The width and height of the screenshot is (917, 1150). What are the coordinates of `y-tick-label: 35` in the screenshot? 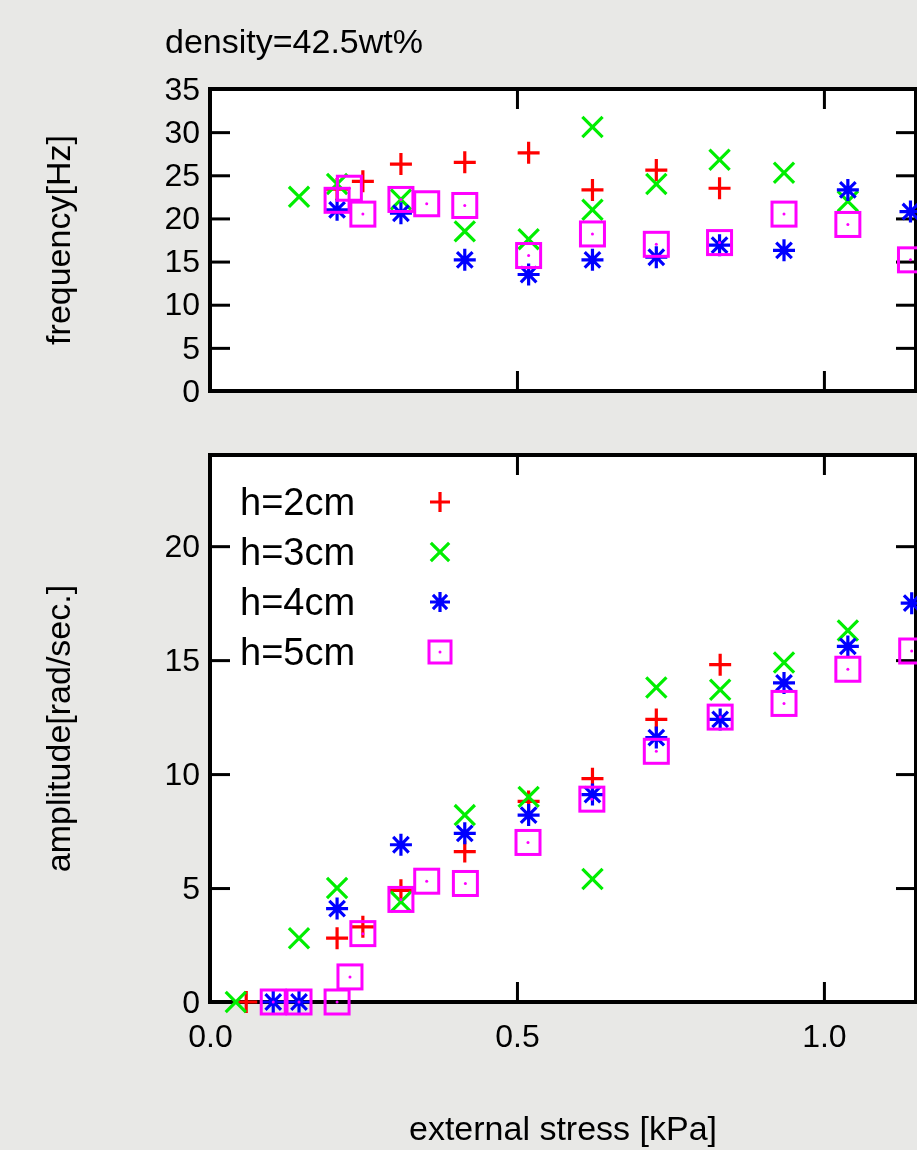 It's located at (182, 88).